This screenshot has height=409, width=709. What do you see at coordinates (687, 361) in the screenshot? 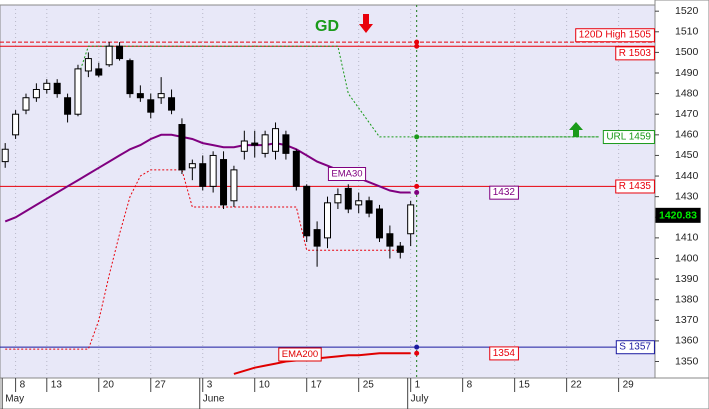
I see `y-tick-label: 1350` at bounding box center [687, 361].